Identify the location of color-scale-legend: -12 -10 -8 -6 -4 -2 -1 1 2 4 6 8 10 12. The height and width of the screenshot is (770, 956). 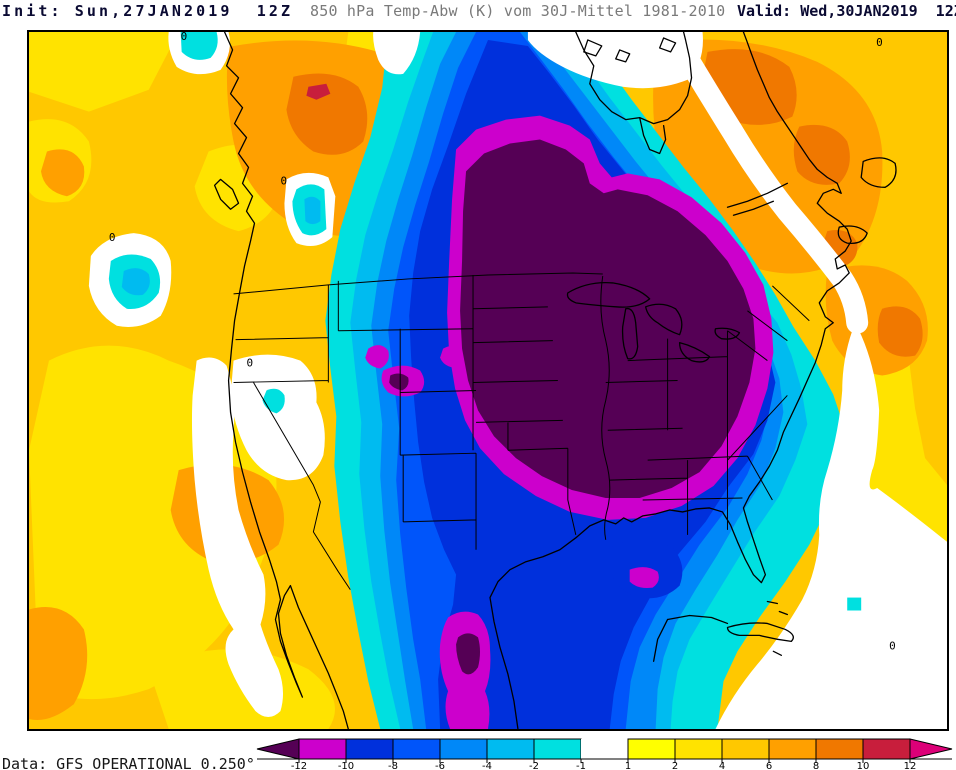
(606, 754).